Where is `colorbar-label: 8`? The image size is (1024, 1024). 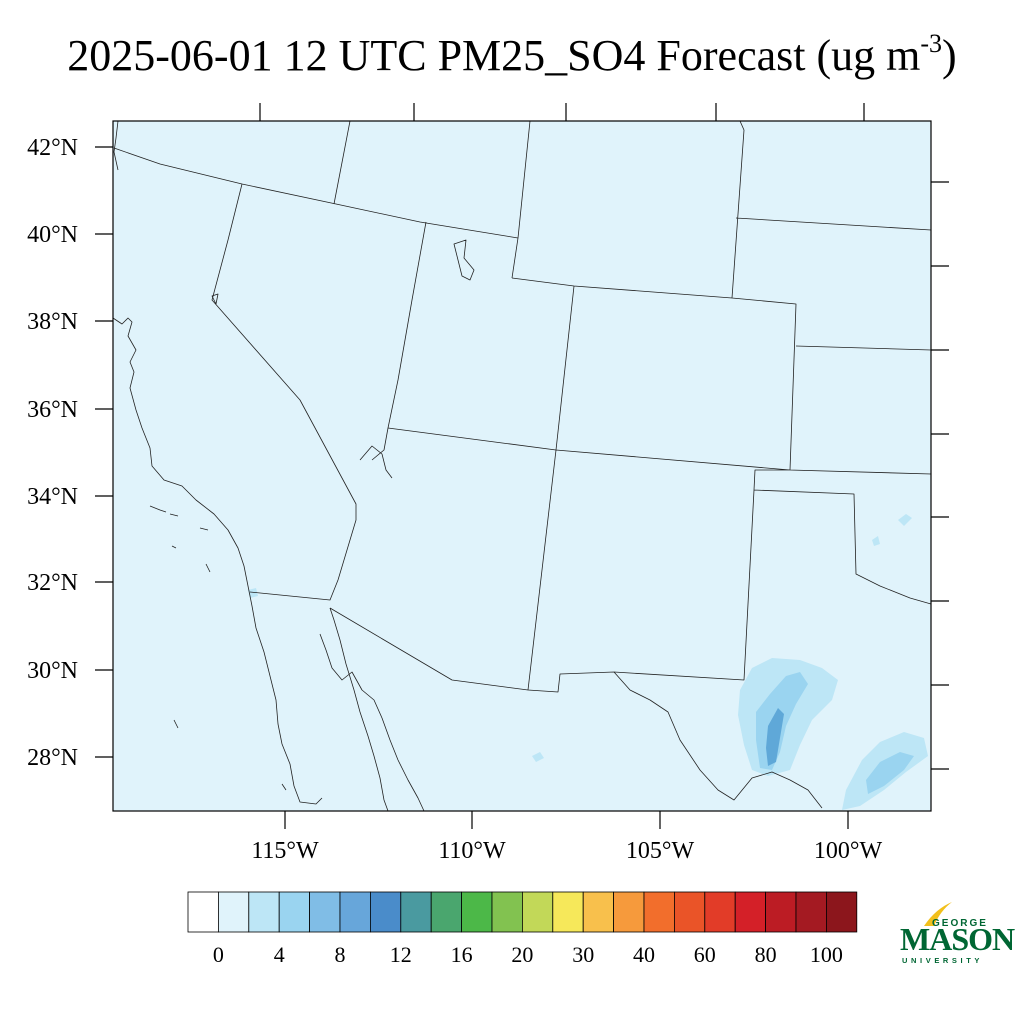 colorbar-label: 8 is located at coordinates (340, 954).